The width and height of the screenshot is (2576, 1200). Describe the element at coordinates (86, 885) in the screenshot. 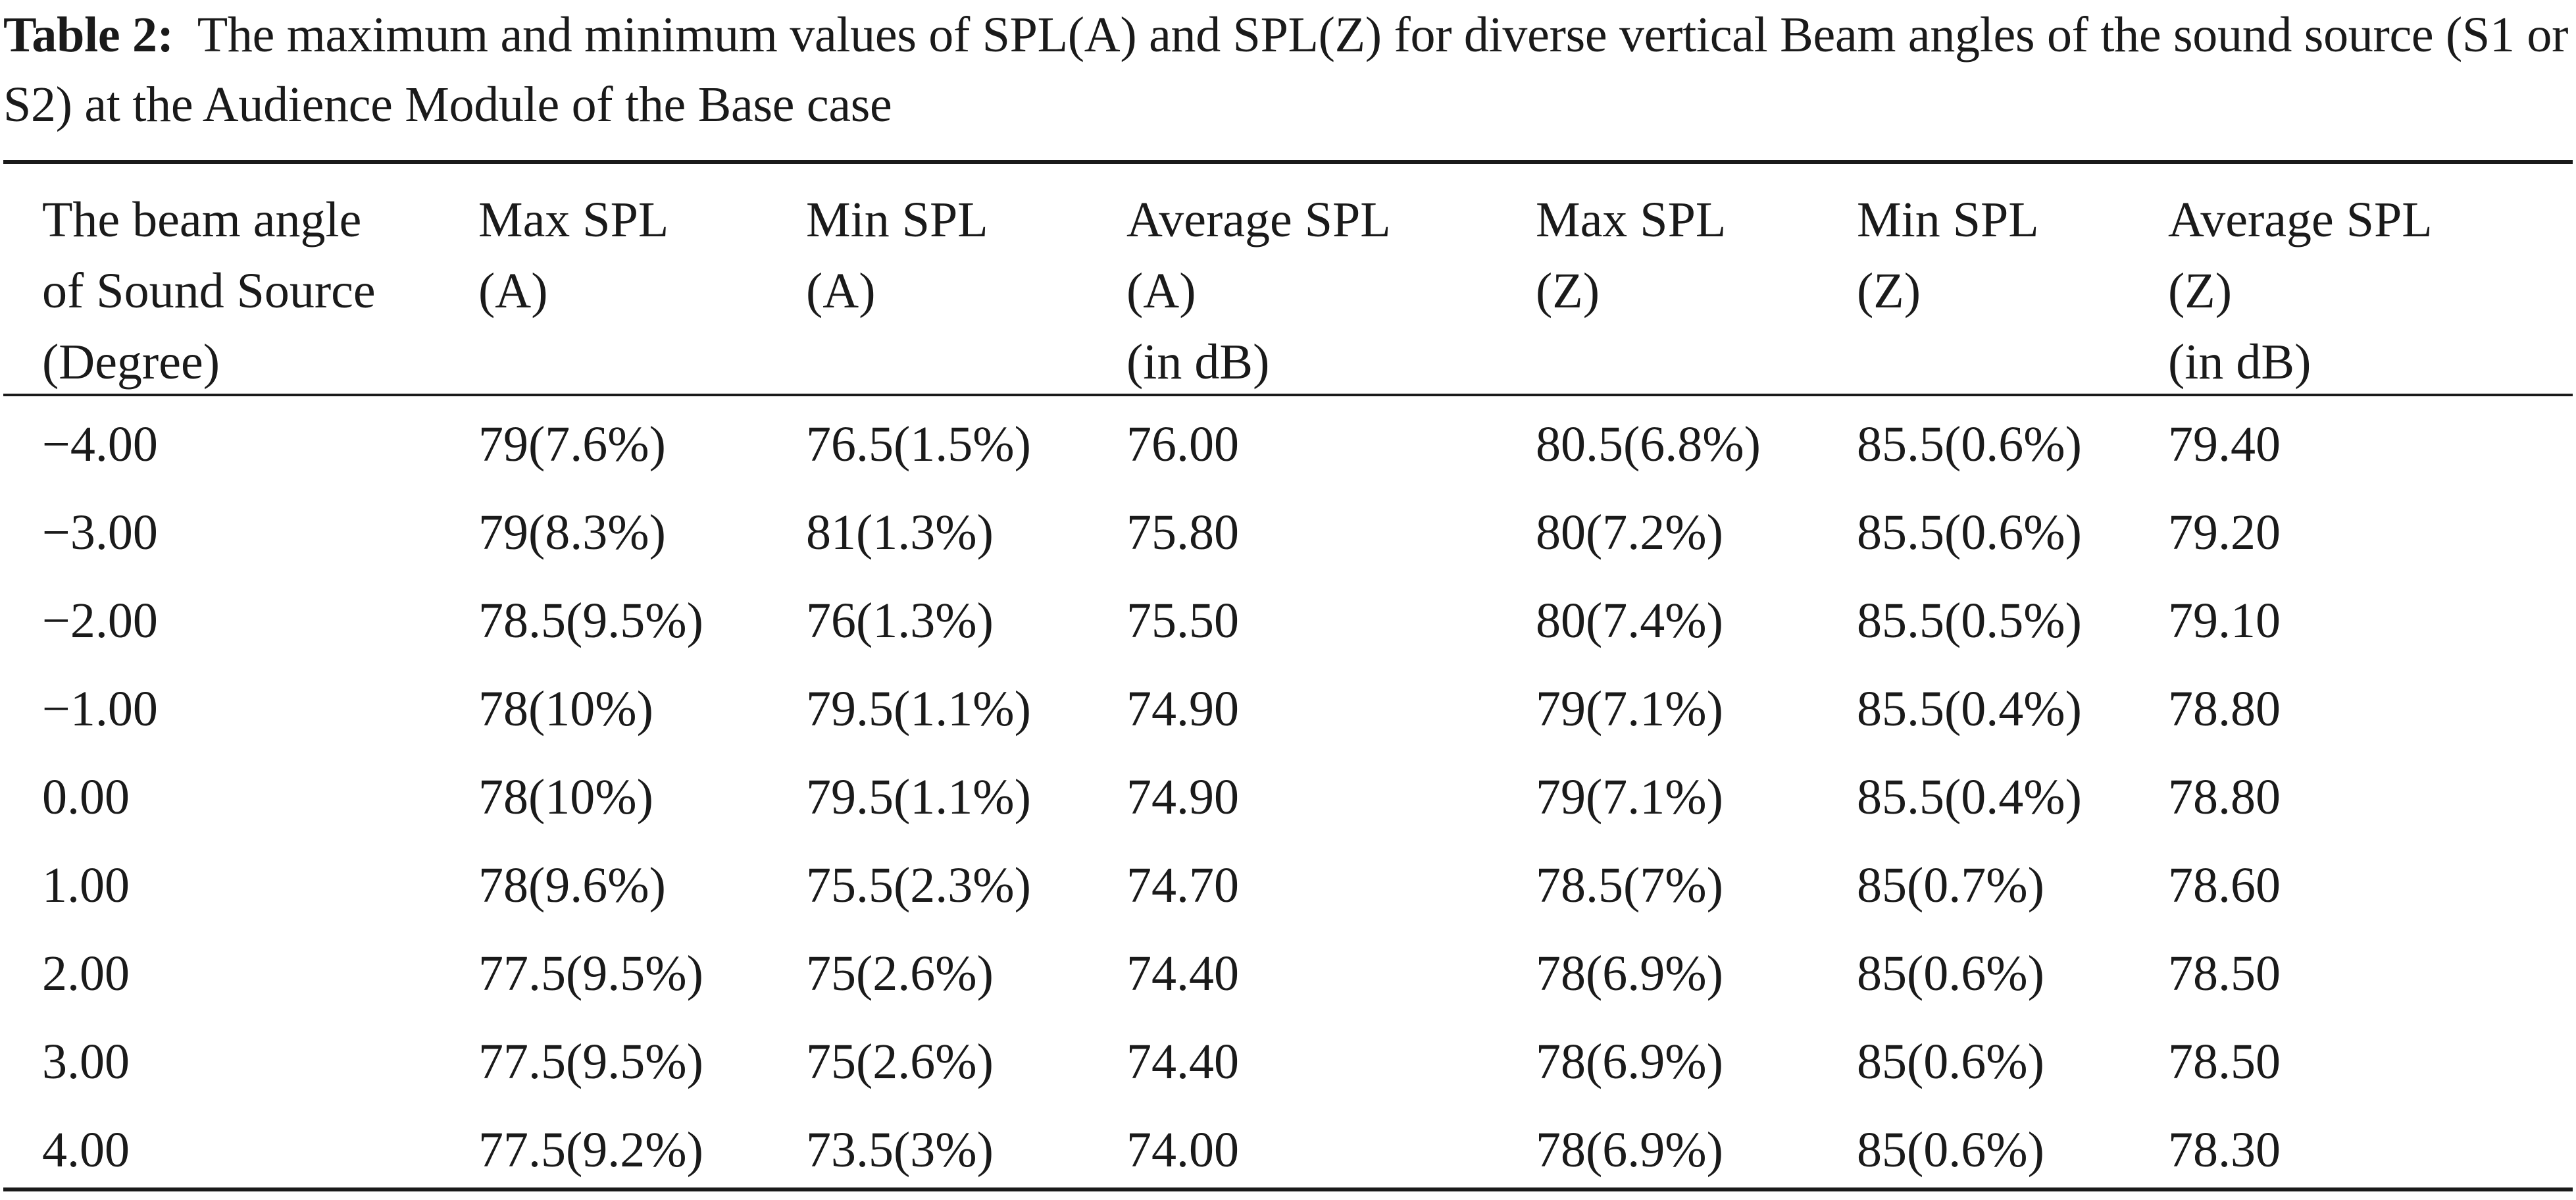

I see `cell-beam-angle: 1.00` at that location.